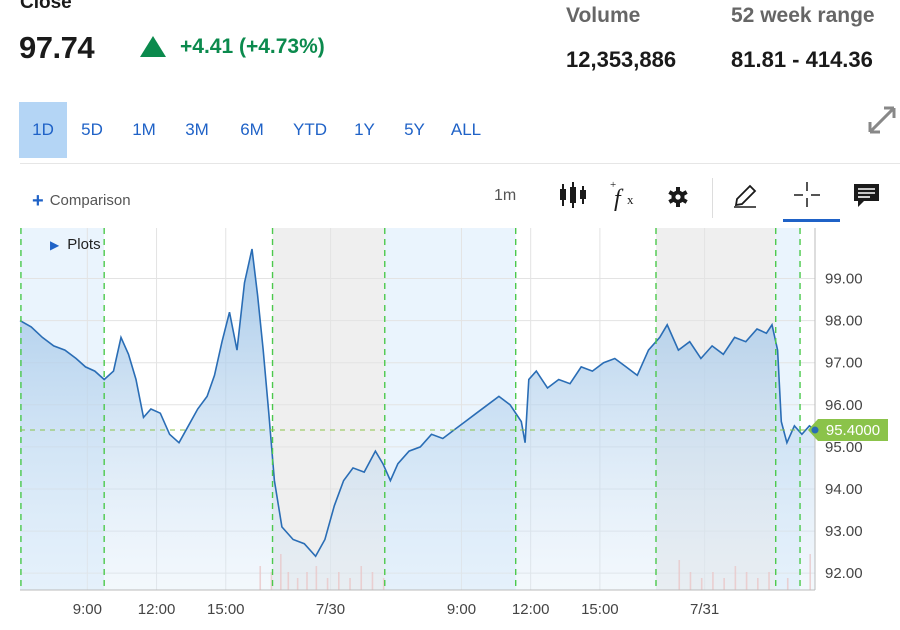  I want to click on range-label: 52 week range, so click(803, 15).